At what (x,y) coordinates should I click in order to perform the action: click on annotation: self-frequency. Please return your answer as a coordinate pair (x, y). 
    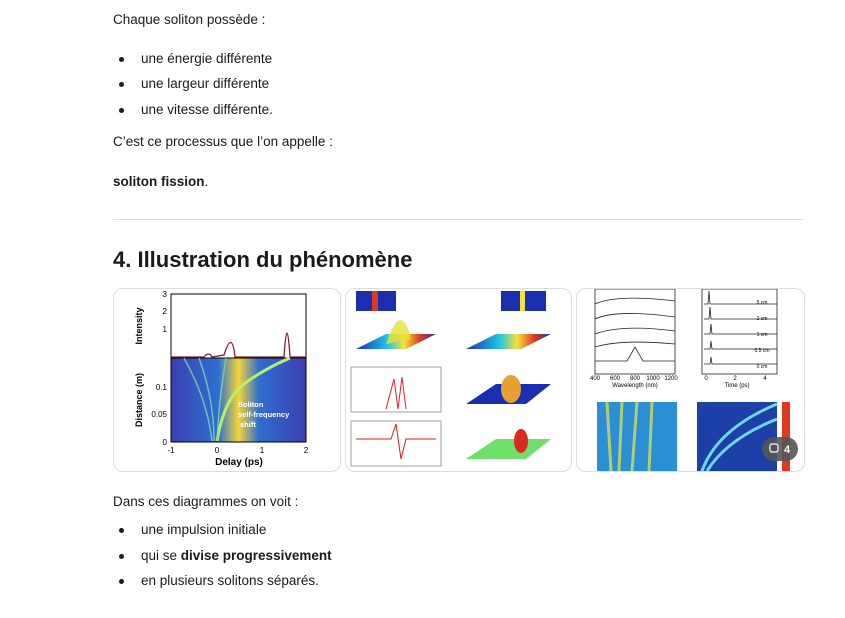
    Looking at the image, I should click on (264, 414).